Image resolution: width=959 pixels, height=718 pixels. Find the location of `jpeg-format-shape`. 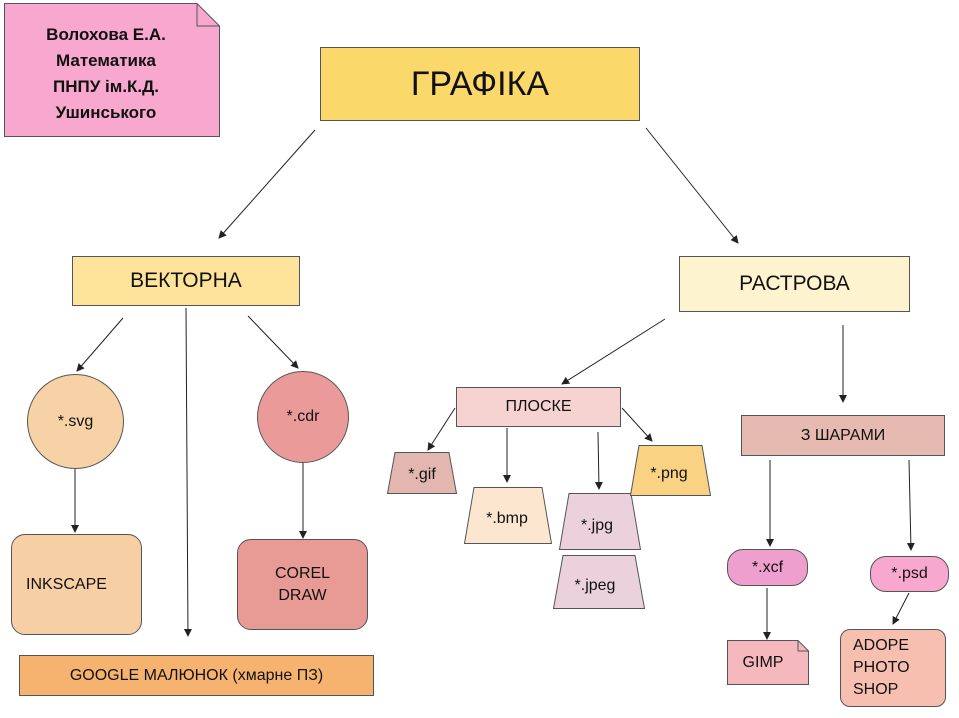

jpeg-format-shape is located at coordinates (599, 582).